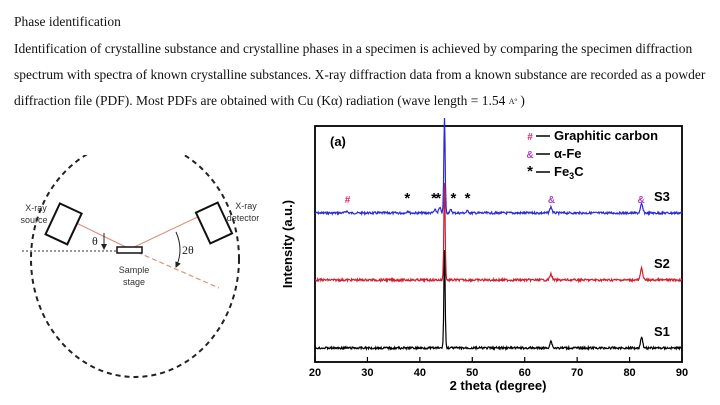 The image size is (720, 405). What do you see at coordinates (315, 373) in the screenshot?
I see `x-tick-label: 20` at bounding box center [315, 373].